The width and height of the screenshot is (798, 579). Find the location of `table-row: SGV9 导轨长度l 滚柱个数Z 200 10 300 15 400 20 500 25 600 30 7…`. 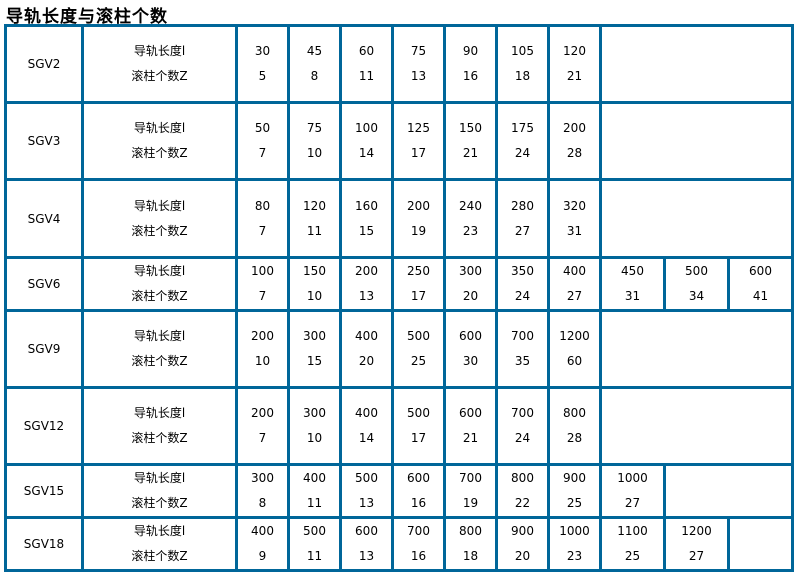

table-row: SGV9 导轨长度l 滚柱个数Z 200 10 300 15 400 20 500 25 600 30 7… is located at coordinates (399, 349).